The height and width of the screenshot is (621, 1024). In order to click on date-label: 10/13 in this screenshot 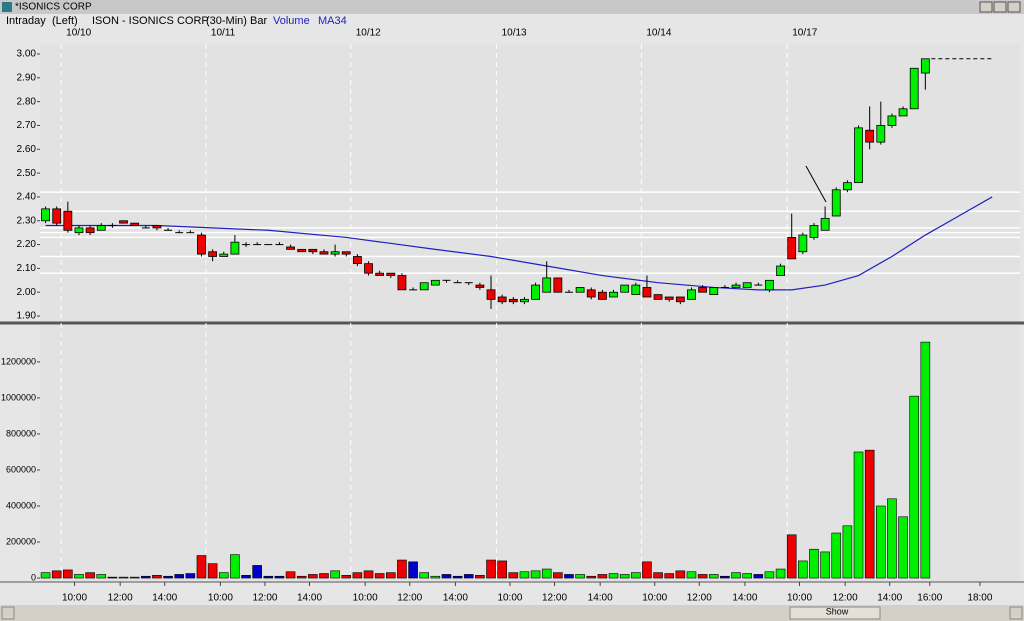, I will do `click(514, 33)`.